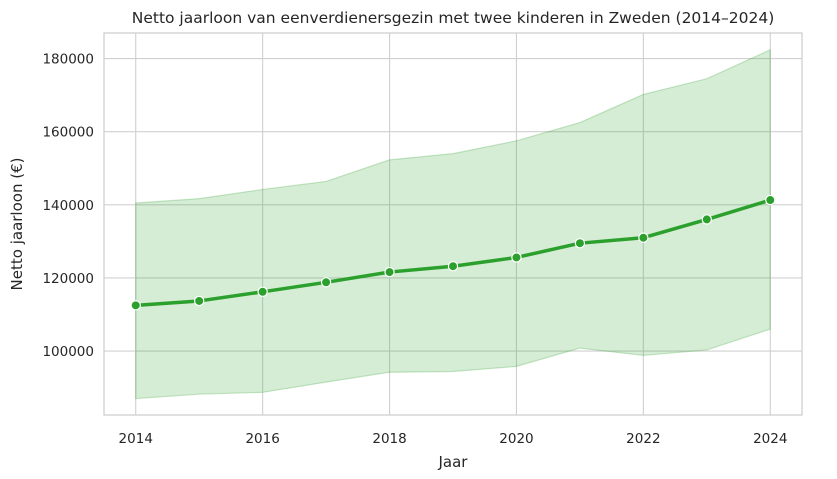  I want to click on x-axis-label: Jaar, so click(453, 462).